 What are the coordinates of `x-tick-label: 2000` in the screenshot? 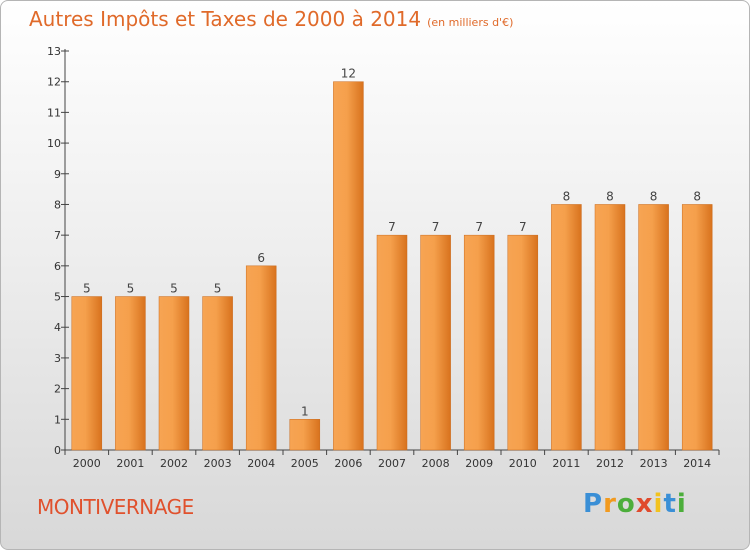 It's located at (87, 463).